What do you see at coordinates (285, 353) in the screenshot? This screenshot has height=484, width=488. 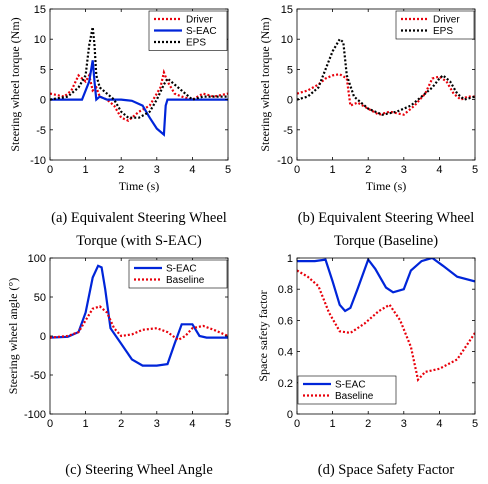 I see `y-tick-label: 0.4` at bounding box center [285, 353].